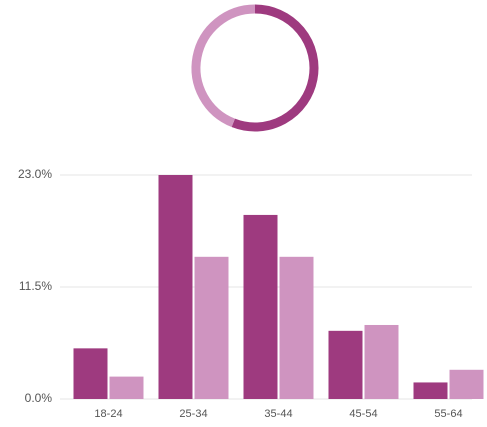 Image resolution: width=487 pixels, height=427 pixels. What do you see at coordinates (448, 414) in the screenshot?
I see `x-tick-label: 55-64` at bounding box center [448, 414].